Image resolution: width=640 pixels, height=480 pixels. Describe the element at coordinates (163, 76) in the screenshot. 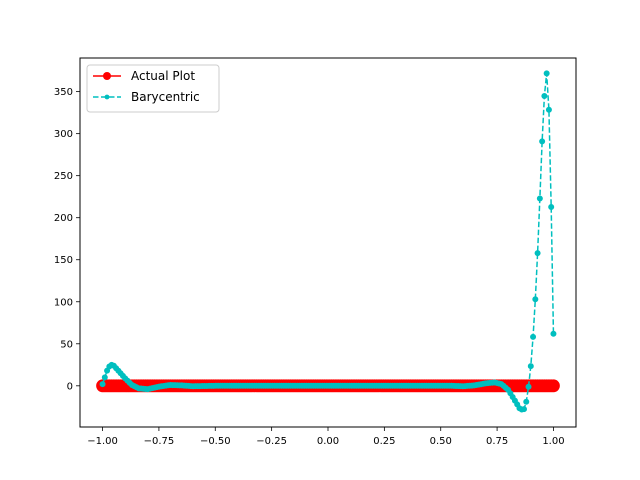

I see `legend-label: Actual Plot` at that location.